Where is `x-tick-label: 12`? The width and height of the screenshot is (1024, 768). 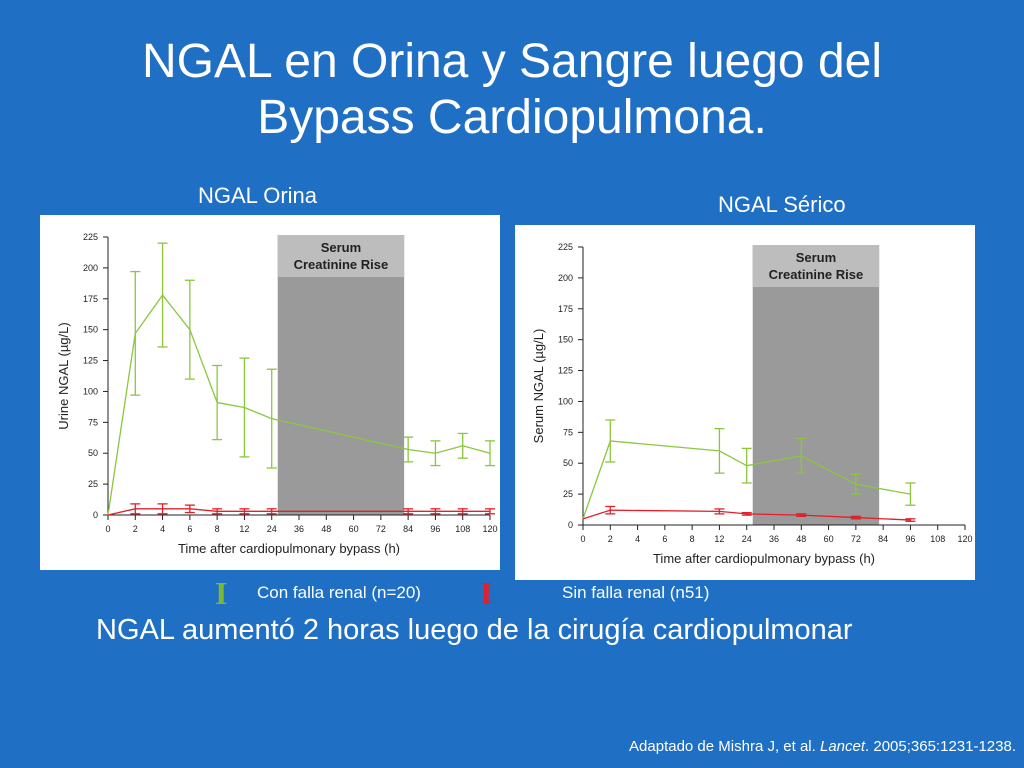 x-tick-label: 12 is located at coordinates (244, 529).